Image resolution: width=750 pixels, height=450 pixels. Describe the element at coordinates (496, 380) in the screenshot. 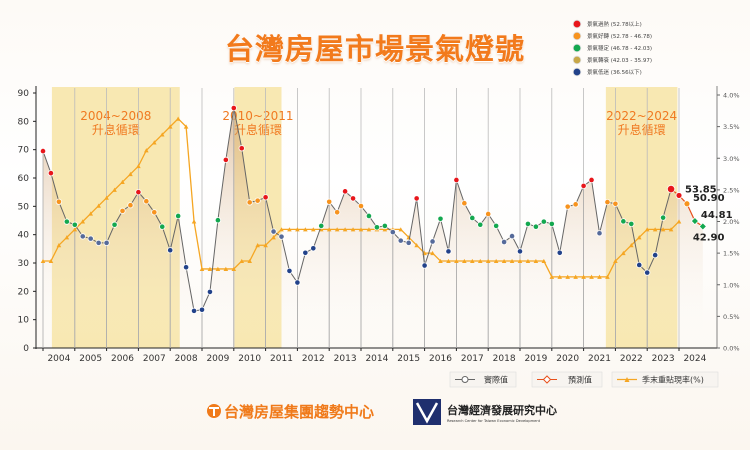

I see `legend-actual-label: 實際值` at that location.